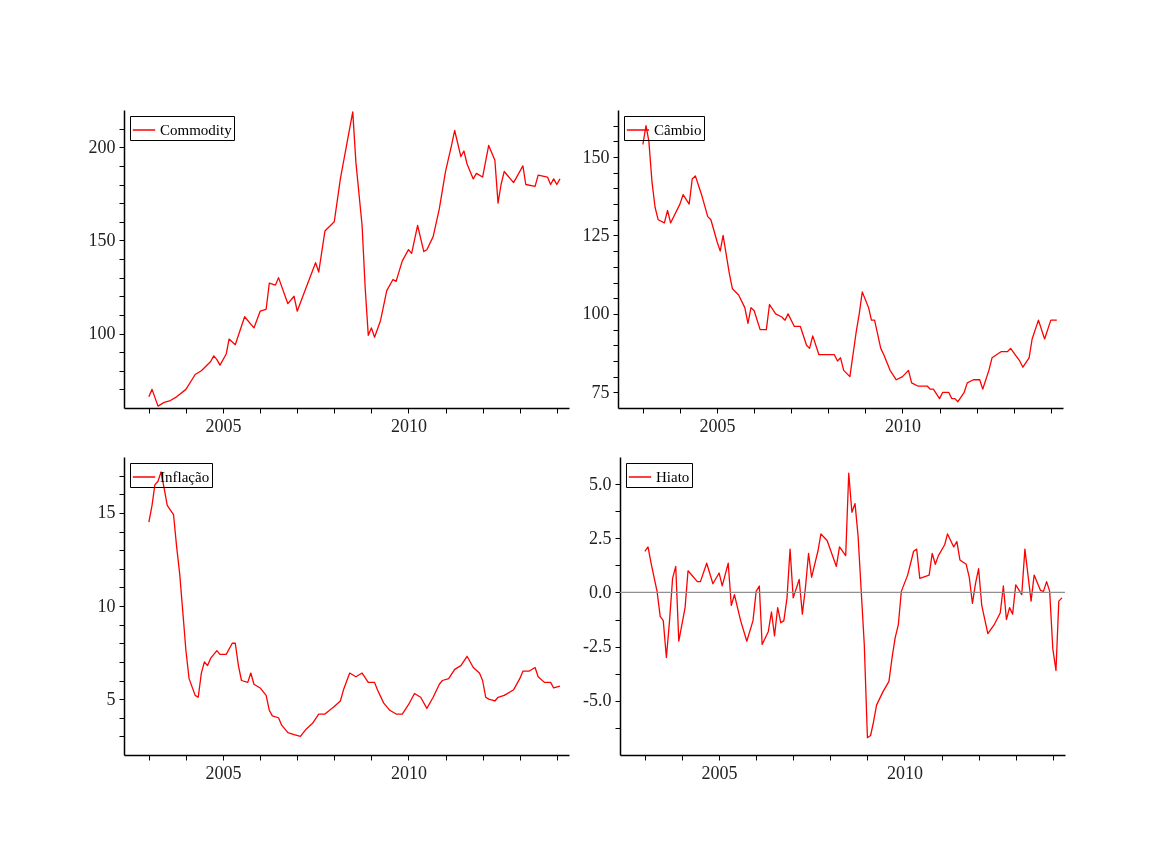 This screenshot has width=1166, height=866. What do you see at coordinates (596, 234) in the screenshot?
I see `y-tick-label: 125` at bounding box center [596, 234].